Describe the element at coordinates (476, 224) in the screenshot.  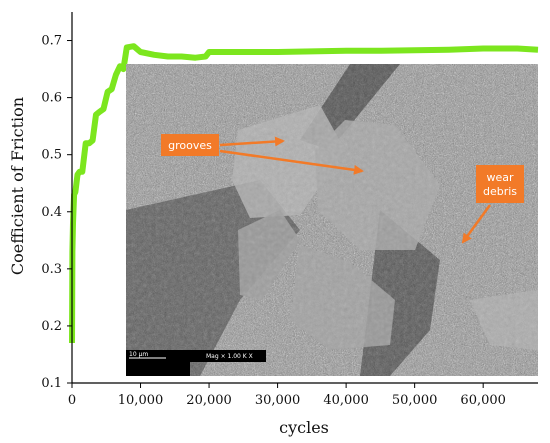
I see `wear-debris-arrow` at that location.